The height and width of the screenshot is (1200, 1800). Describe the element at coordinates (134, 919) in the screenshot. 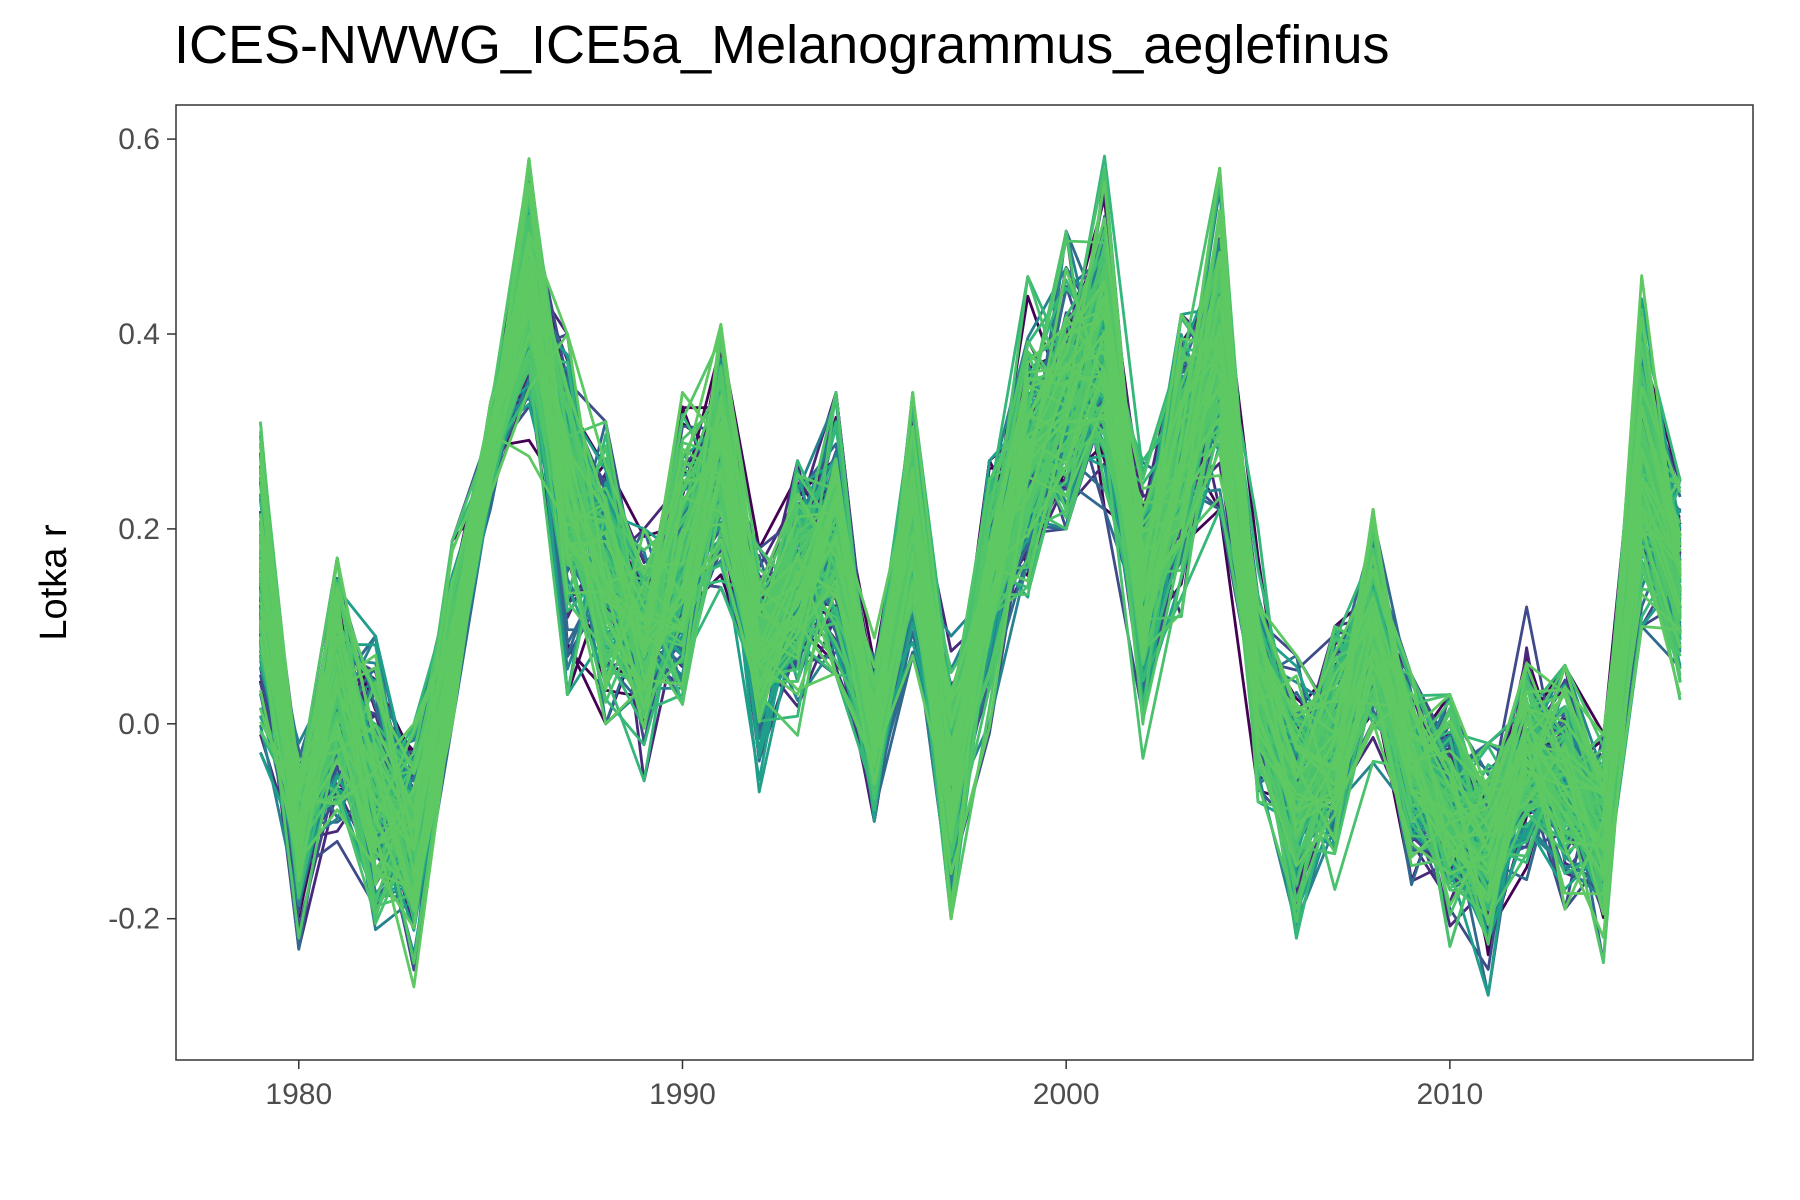

I see `y-tick-label: -0.2` at that location.